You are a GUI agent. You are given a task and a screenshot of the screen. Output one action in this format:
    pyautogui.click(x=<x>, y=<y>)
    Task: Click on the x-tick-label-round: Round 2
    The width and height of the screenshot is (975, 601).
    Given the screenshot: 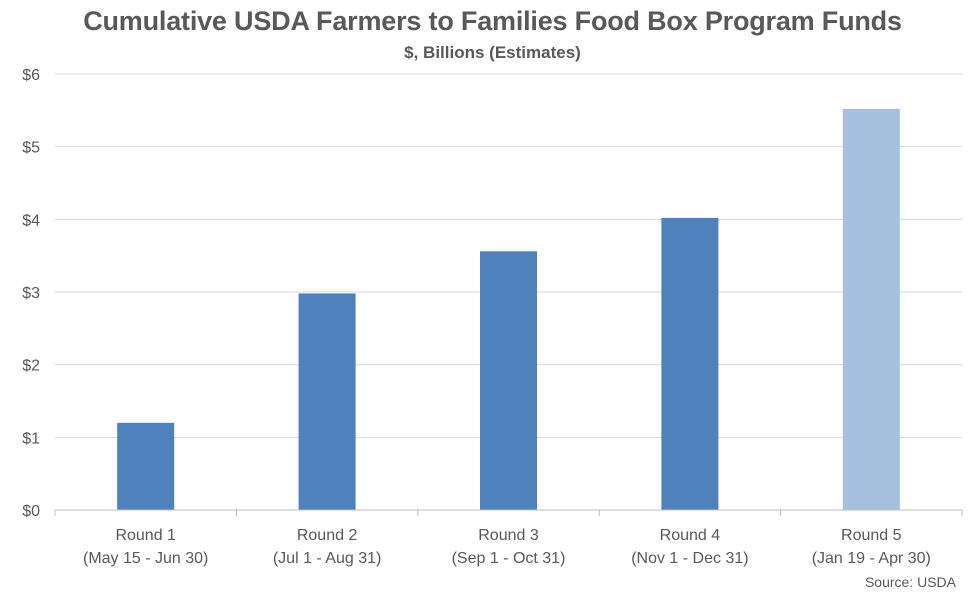 What is the action you would take?
    pyautogui.click(x=327, y=535)
    